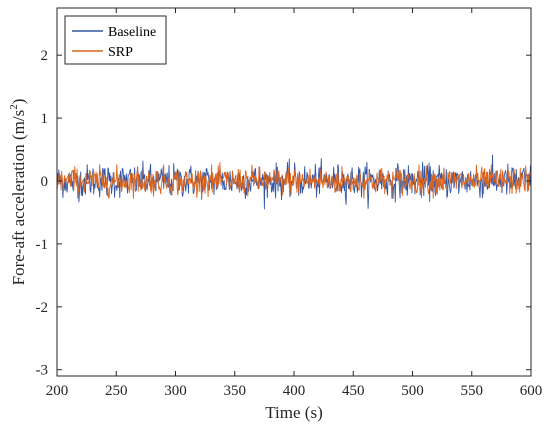 The height and width of the screenshot is (435, 550). What do you see at coordinates (175, 391) in the screenshot?
I see `x-tick-label: 300` at bounding box center [175, 391].